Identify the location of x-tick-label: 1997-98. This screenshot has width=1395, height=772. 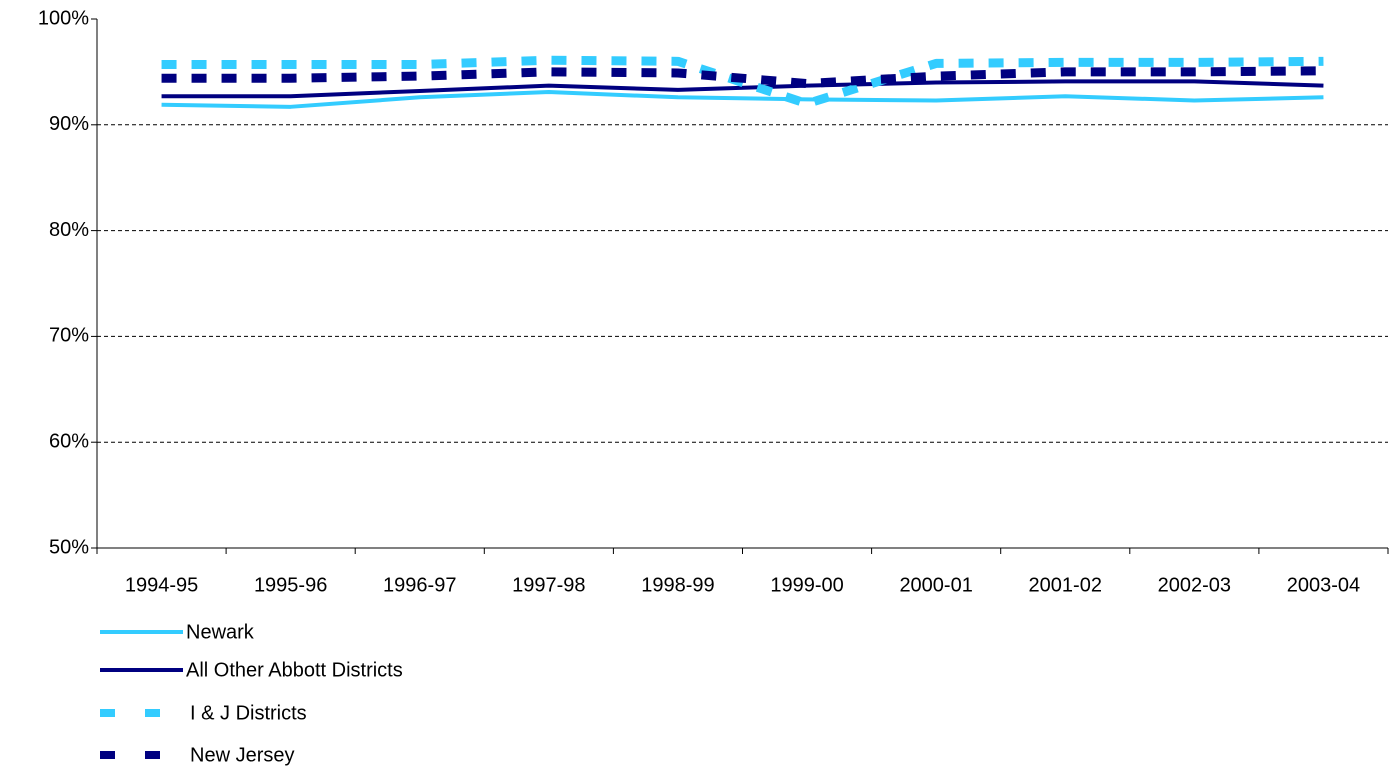
(548, 585).